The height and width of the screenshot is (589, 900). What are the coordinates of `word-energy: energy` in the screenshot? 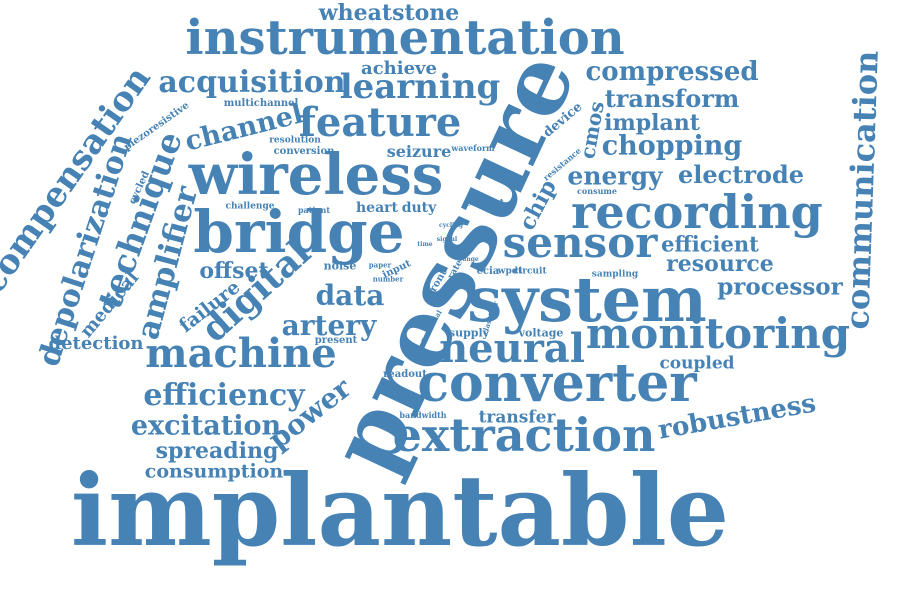 It's located at (615, 176).